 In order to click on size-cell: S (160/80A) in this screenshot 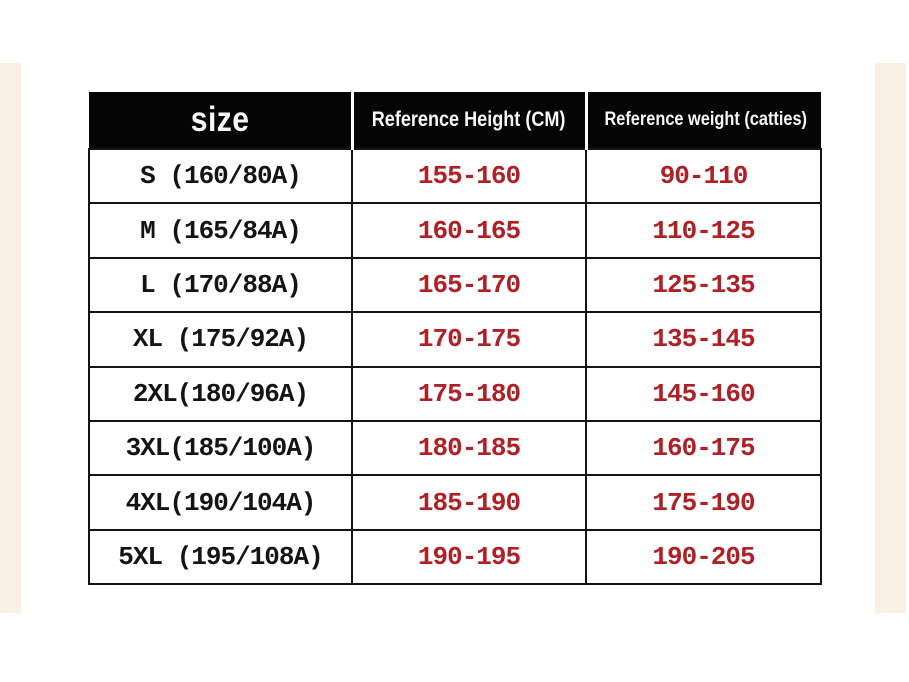, I will do `click(220, 176)`.